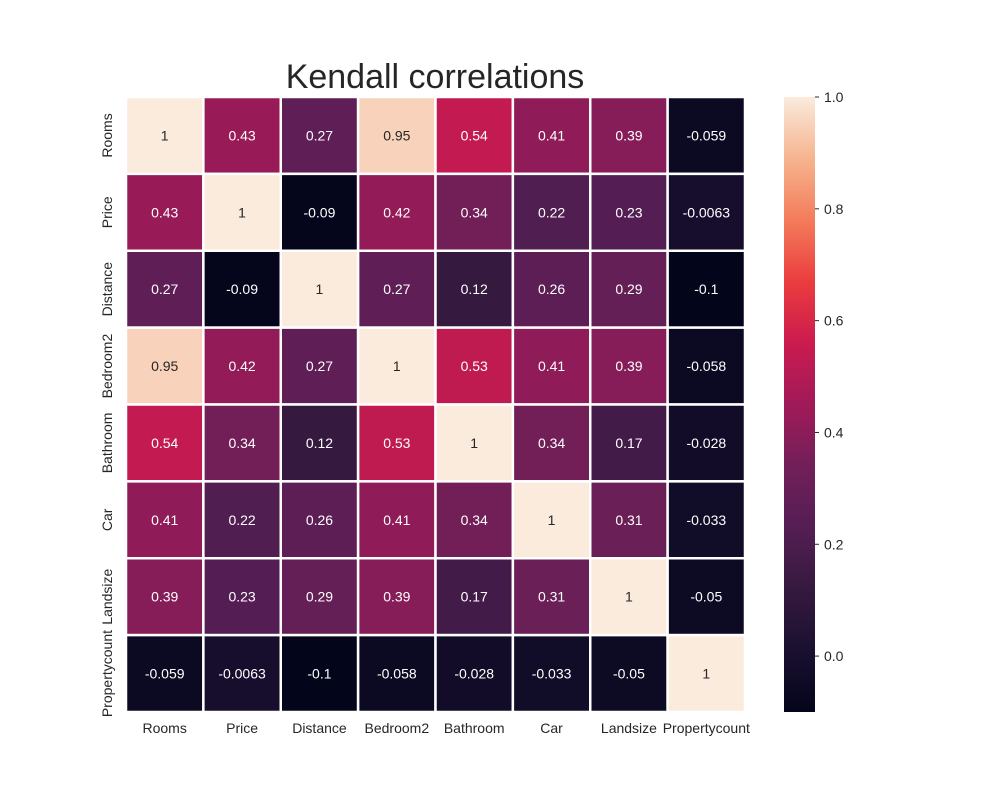 The height and width of the screenshot is (800, 1000). What do you see at coordinates (834, 209) in the screenshot?
I see `colorbar-tick-label: 0.8` at bounding box center [834, 209].